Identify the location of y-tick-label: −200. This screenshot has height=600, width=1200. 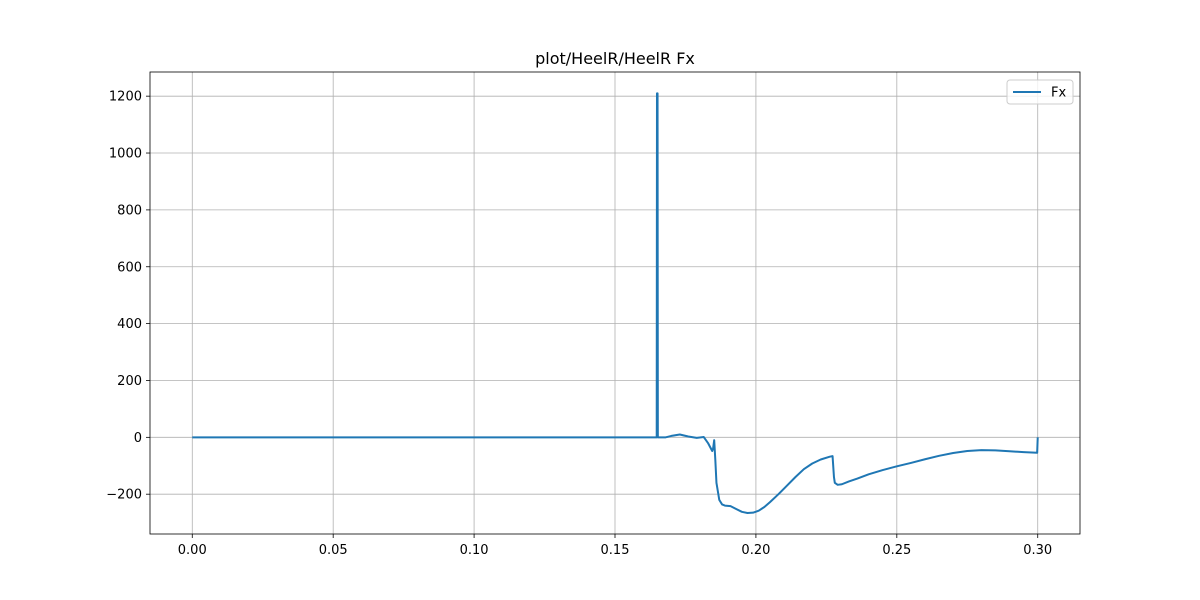
(124, 495).